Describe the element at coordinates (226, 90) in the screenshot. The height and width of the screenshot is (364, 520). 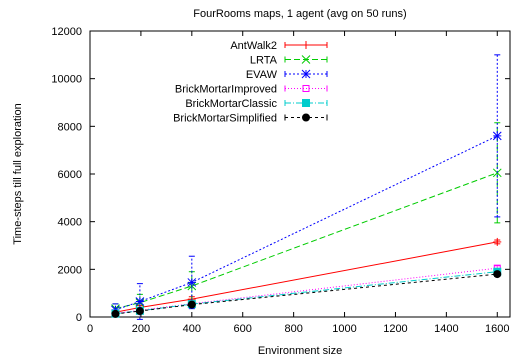
I see `legend-label: BrickMortarImproved` at that location.